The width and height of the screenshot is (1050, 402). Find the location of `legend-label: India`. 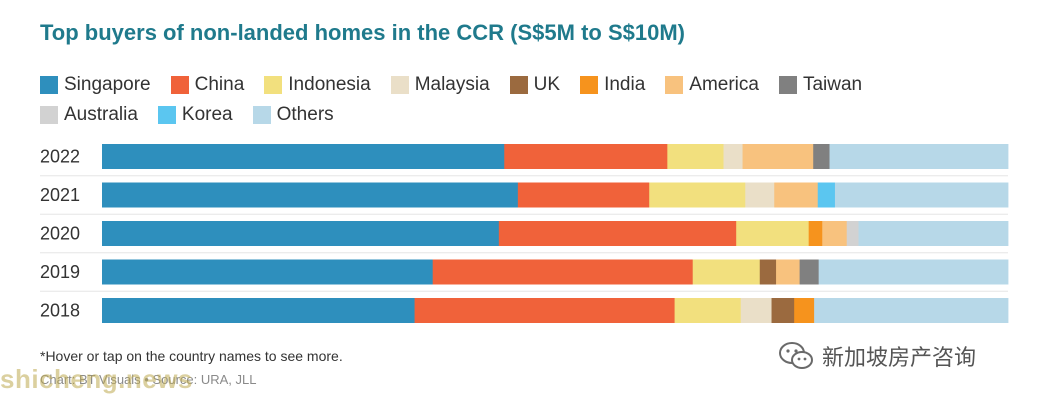

legend-label: India is located at coordinates (625, 84).